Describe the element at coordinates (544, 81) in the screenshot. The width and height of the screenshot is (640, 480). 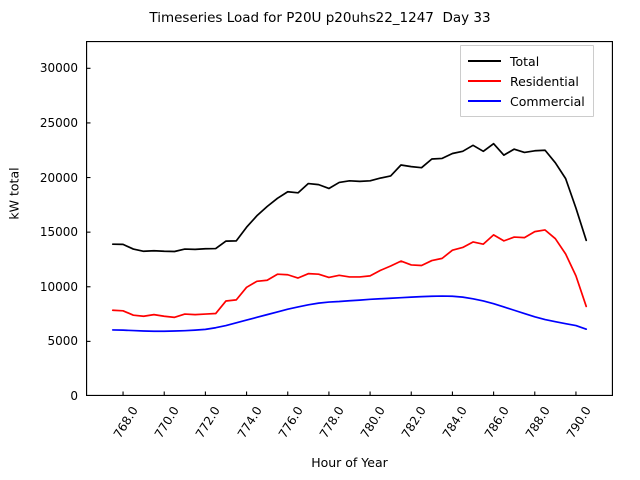
I see `legend-label: Residential` at that location.